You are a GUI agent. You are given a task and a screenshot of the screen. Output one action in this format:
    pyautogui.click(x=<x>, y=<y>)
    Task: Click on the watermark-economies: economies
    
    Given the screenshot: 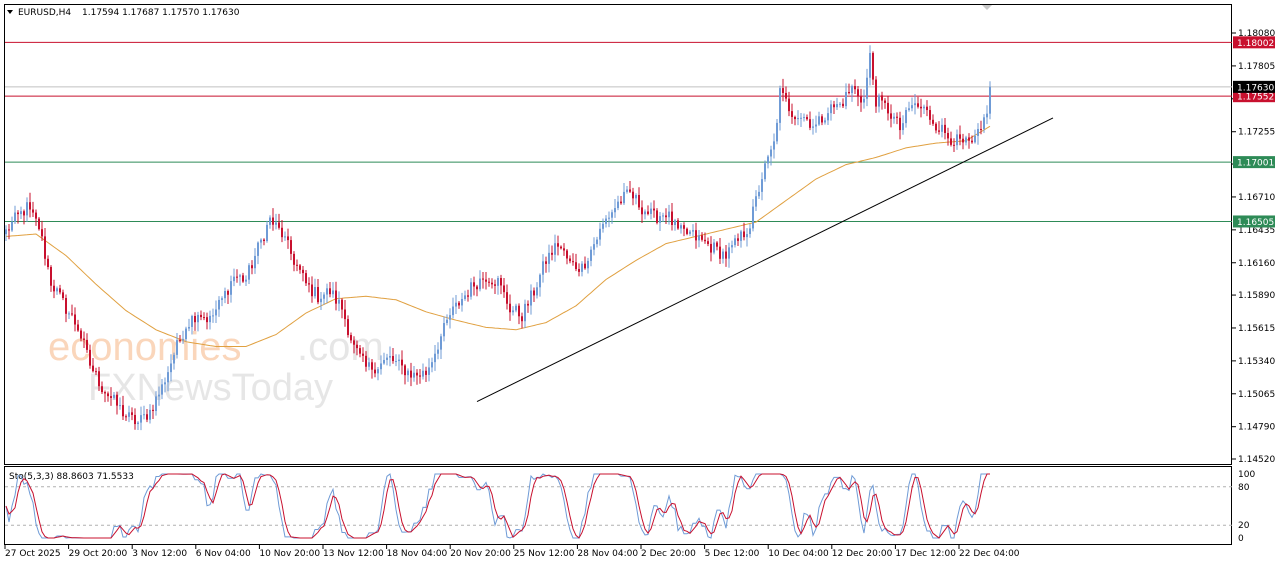 What is the action you would take?
    pyautogui.click(x=144, y=347)
    